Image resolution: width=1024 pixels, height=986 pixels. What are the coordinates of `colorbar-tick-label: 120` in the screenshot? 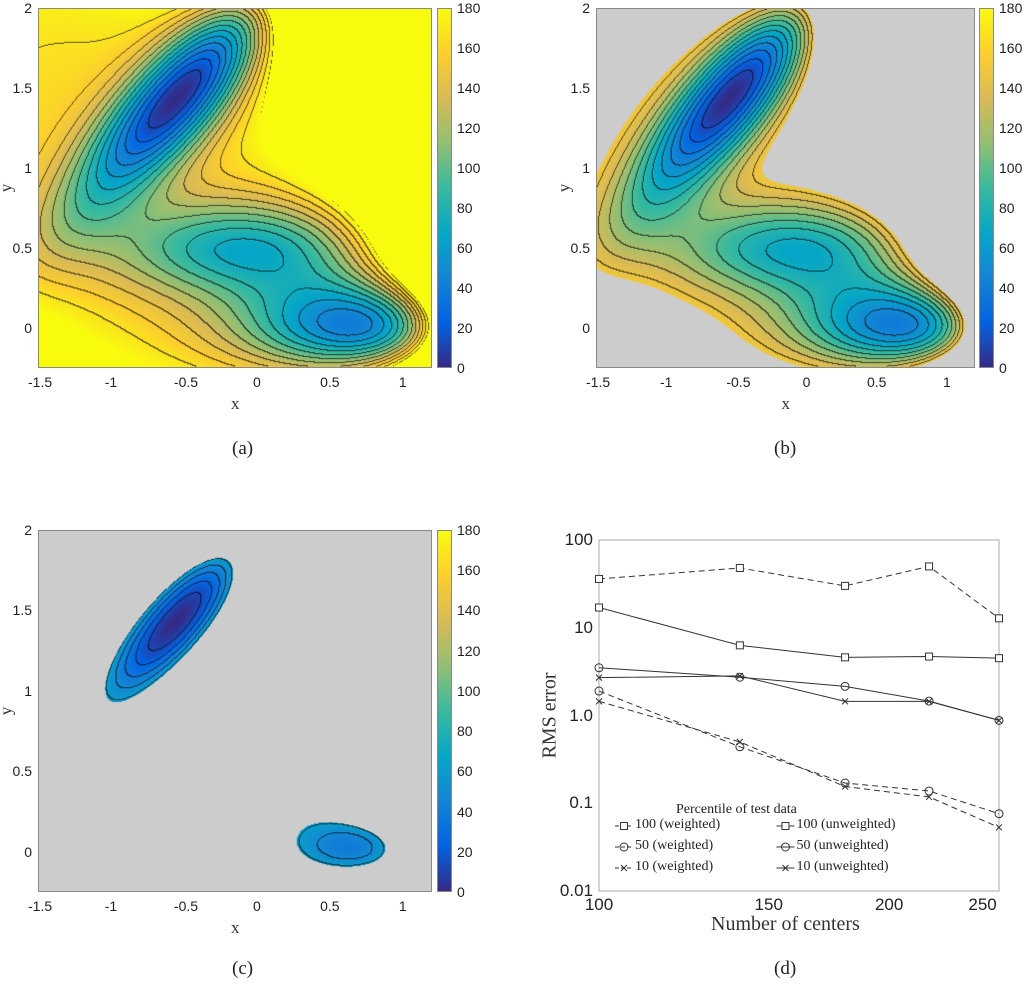 It's located at (1011, 128).